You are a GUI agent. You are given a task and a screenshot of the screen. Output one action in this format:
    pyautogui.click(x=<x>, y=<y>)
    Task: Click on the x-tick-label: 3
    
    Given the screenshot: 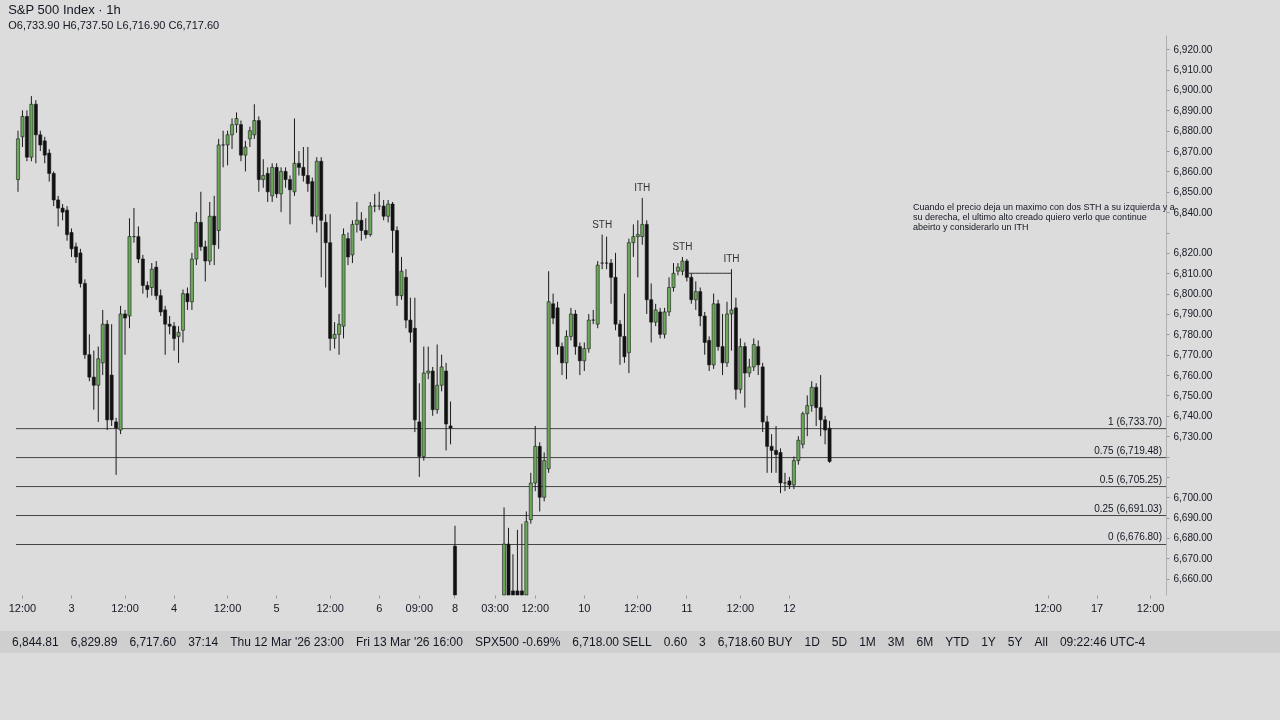 What is the action you would take?
    pyautogui.click(x=71, y=607)
    